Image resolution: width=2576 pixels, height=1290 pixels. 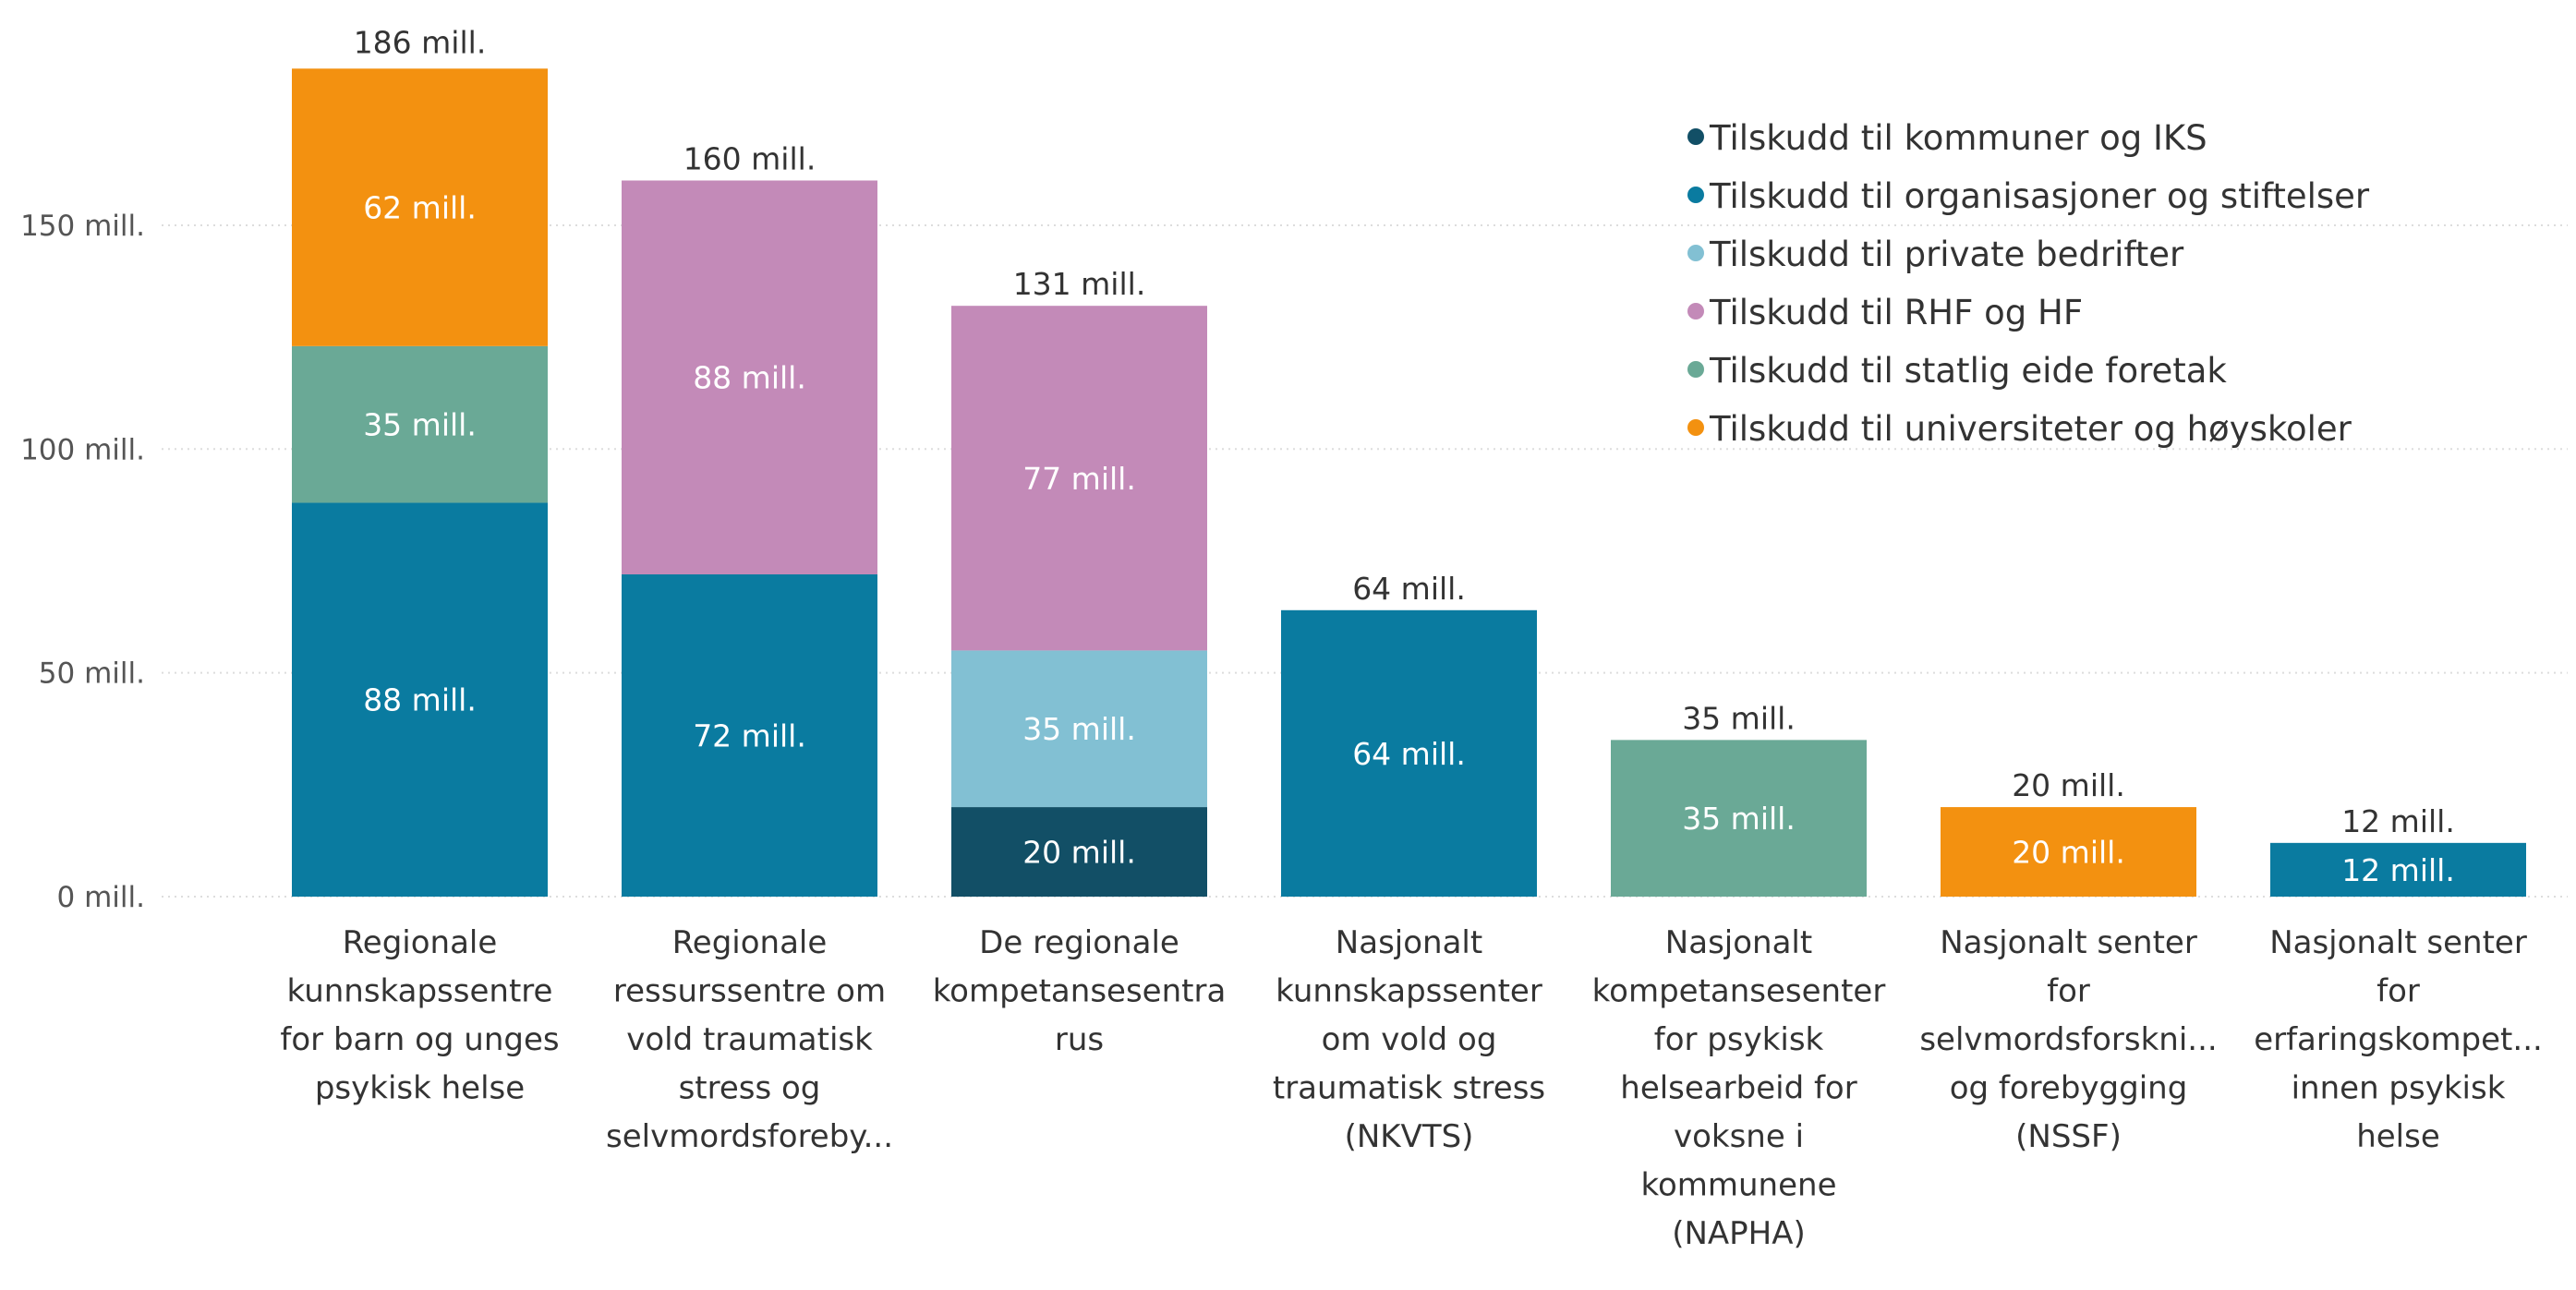 I want to click on y-tick-label: 50 mill., so click(x=92, y=674).